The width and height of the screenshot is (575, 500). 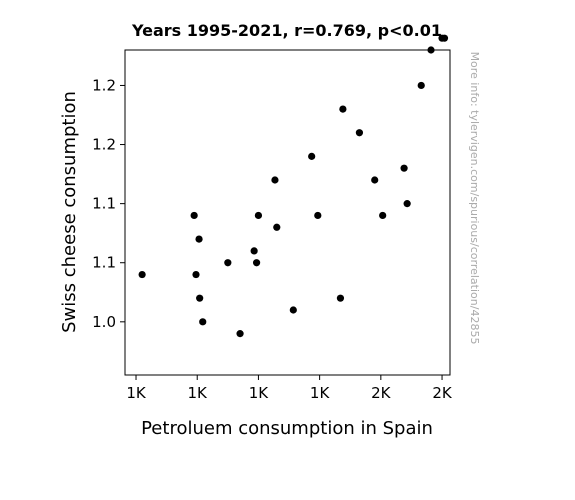 I want to click on y-axis-ticks: 1.0 1.1 1.1 1.2 1.2, so click(x=108, y=203).